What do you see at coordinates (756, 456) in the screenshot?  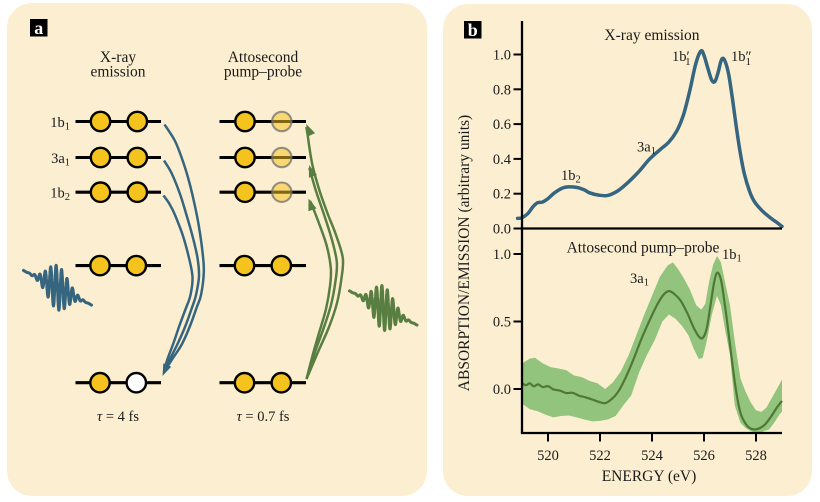 I see `svg-text: 528` at bounding box center [756, 456].